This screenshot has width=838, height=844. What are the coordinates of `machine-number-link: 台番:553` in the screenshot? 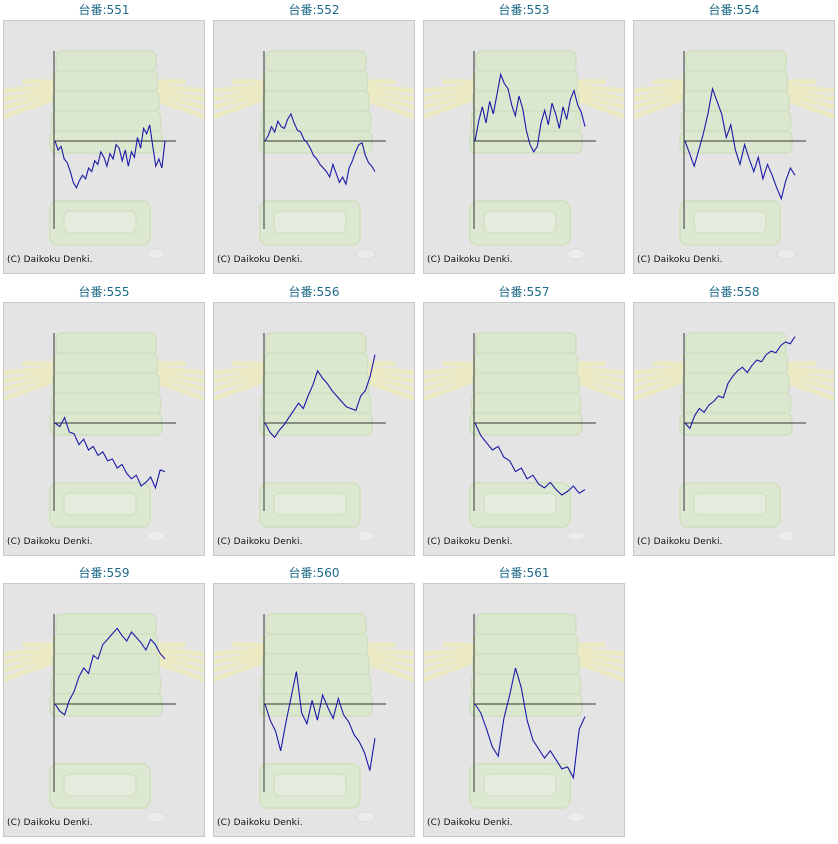 It's located at (524, 10).